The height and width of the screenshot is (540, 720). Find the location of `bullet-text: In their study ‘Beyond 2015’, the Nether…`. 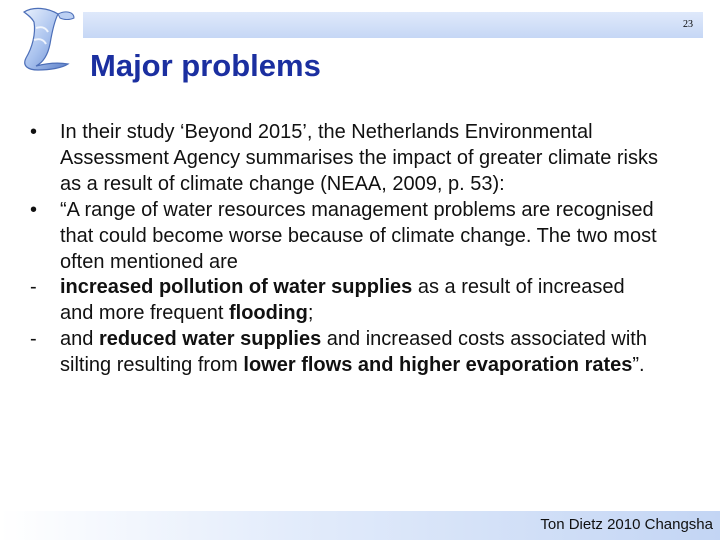

bullet-text: In their study ‘Beyond 2015’, the Nether… is located at coordinates (359, 158).